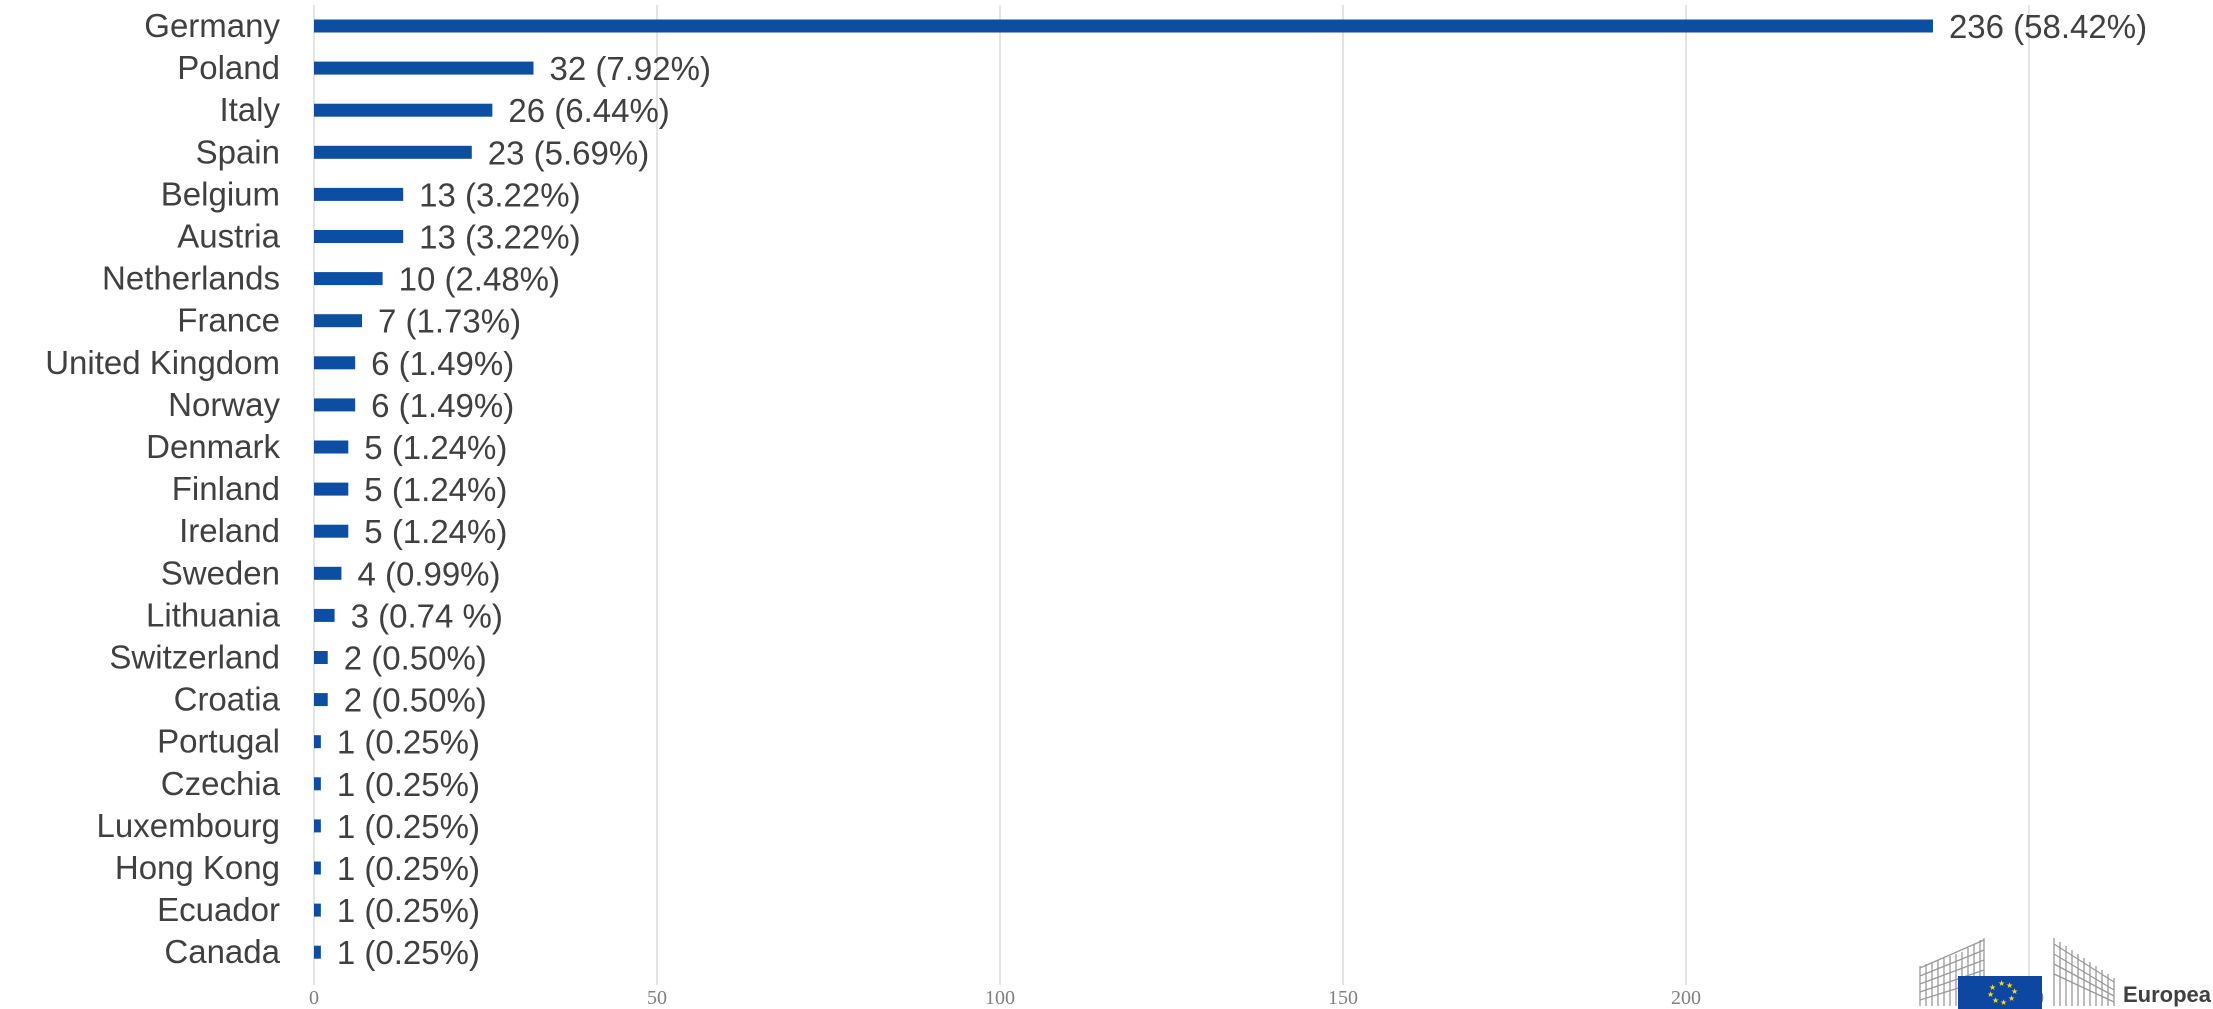 The height and width of the screenshot is (1009, 2213). What do you see at coordinates (229, 530) in the screenshot?
I see `category-label: Ireland` at bounding box center [229, 530].